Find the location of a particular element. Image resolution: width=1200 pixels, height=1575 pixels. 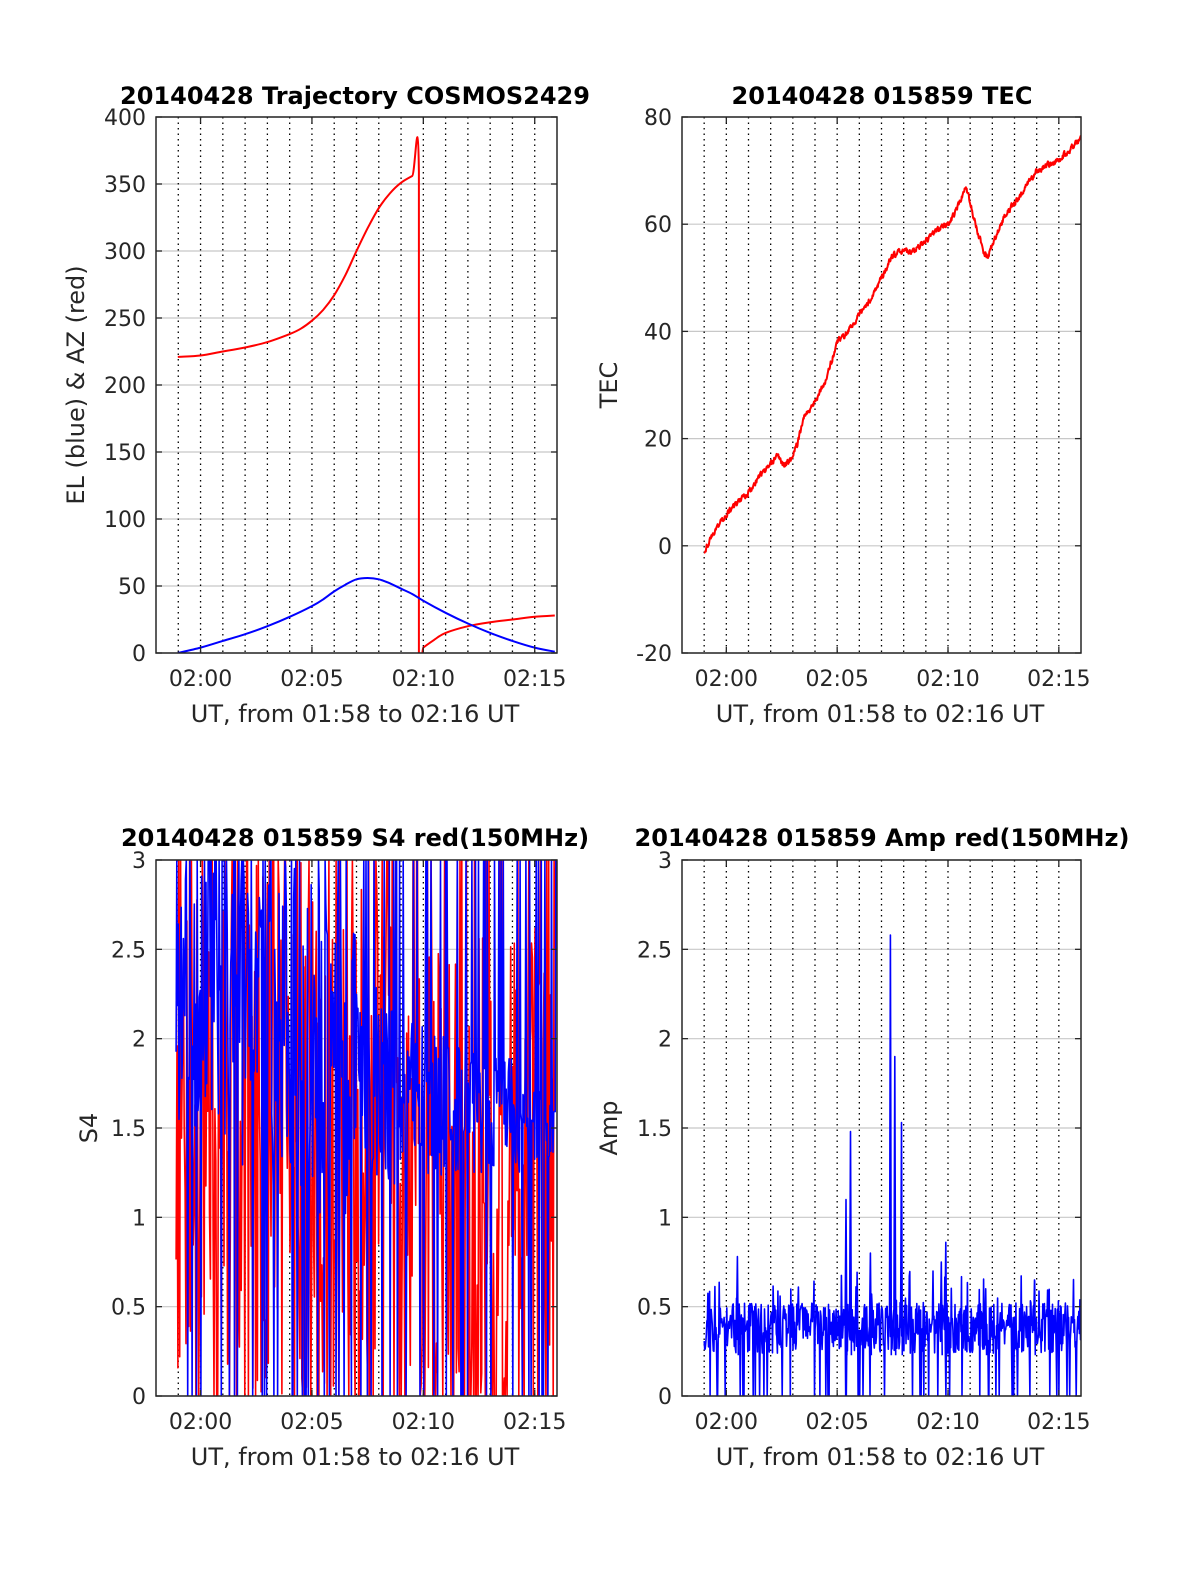

trajectory-ylabel: EL (blue) & AZ (red) is located at coordinates (76, 384).